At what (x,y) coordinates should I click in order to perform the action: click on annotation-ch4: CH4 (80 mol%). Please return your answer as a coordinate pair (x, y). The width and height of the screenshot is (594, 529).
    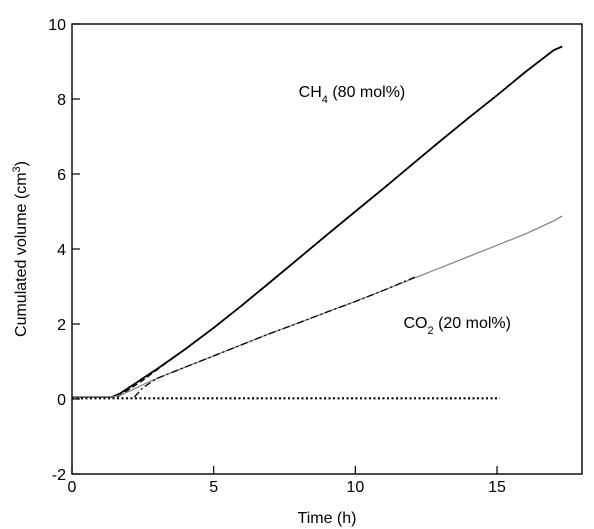
    Looking at the image, I should click on (352, 95).